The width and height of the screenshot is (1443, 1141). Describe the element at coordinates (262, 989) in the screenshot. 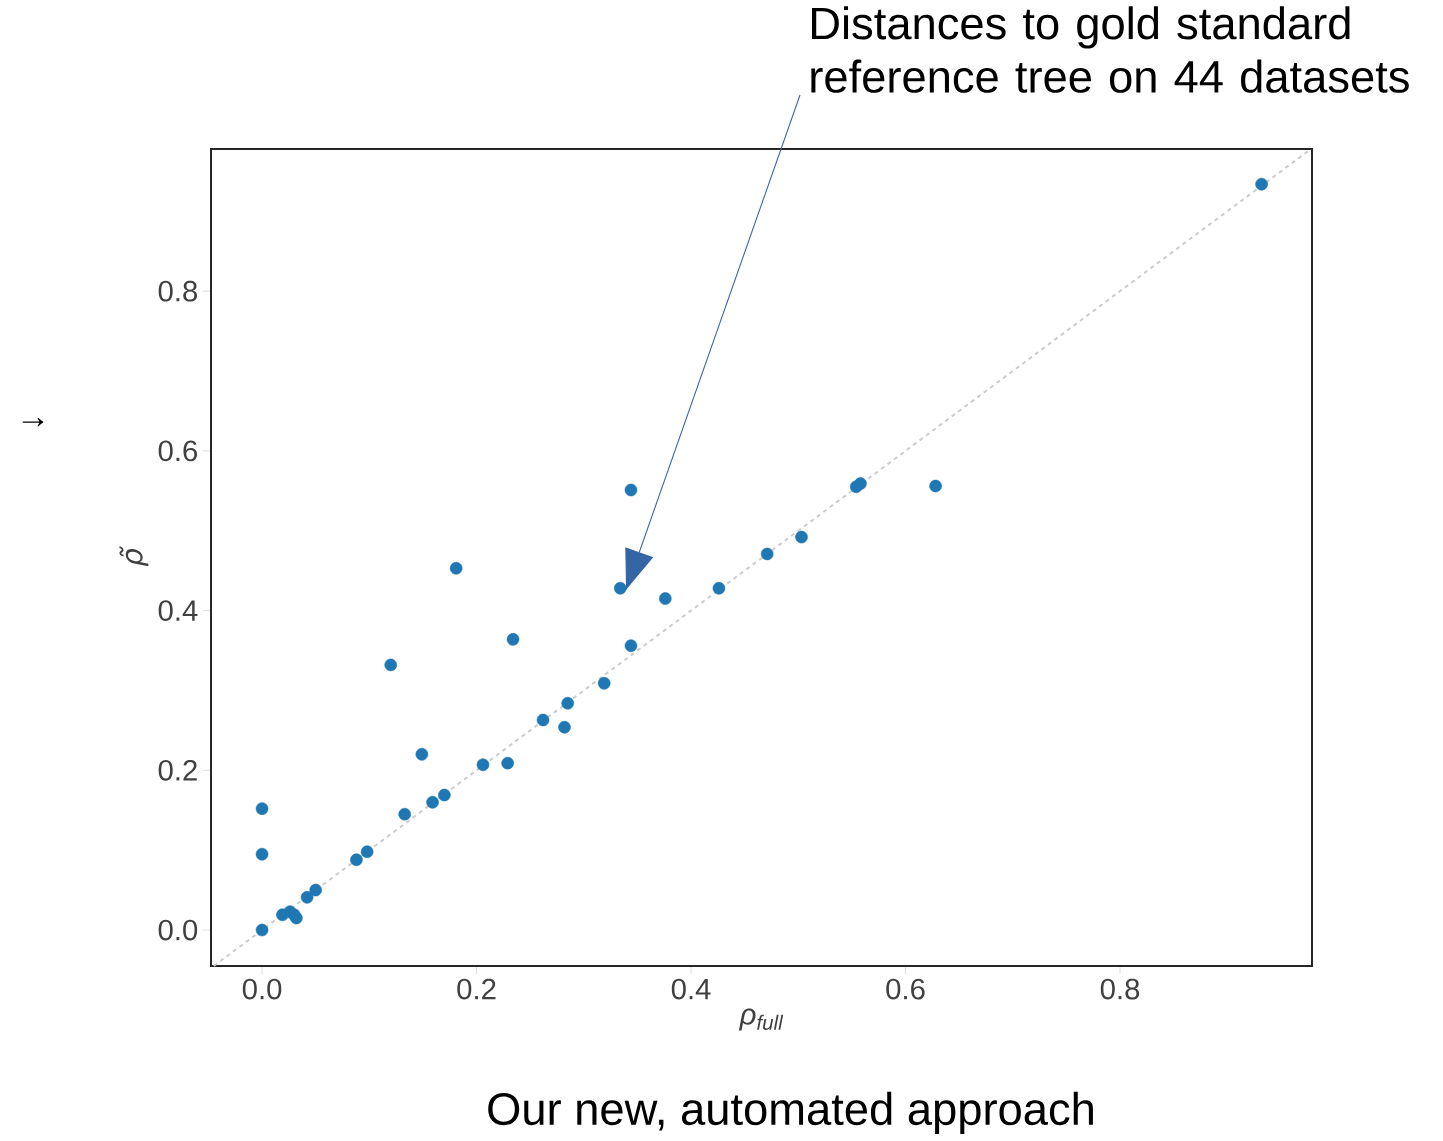

I see `x-tick-label: 0.0` at that location.